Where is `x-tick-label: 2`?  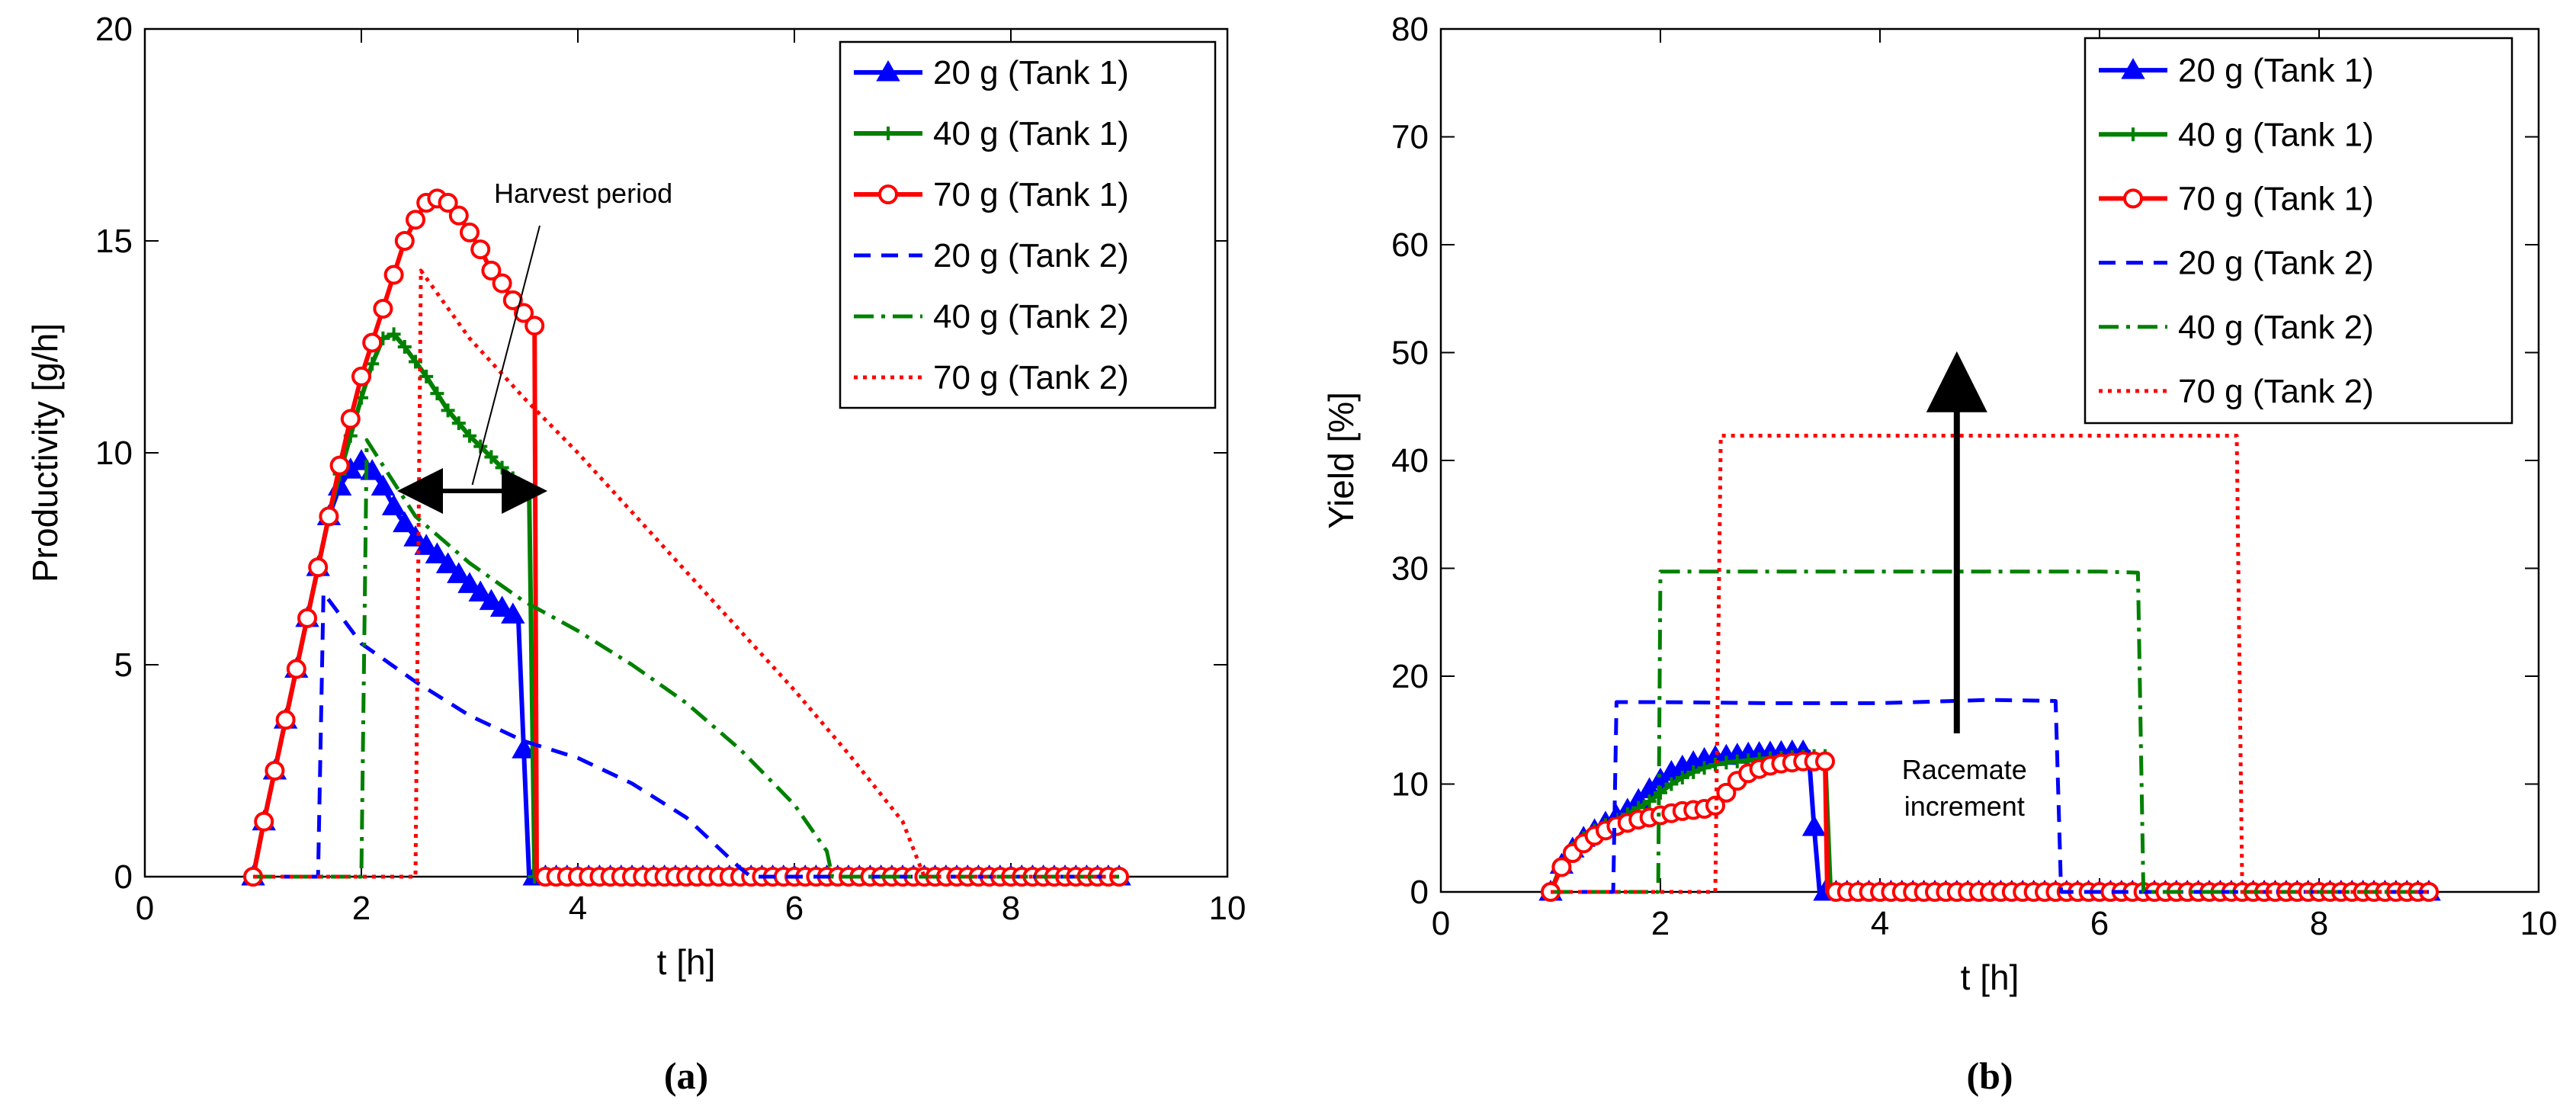
x-tick-label: 2 is located at coordinates (1660, 923).